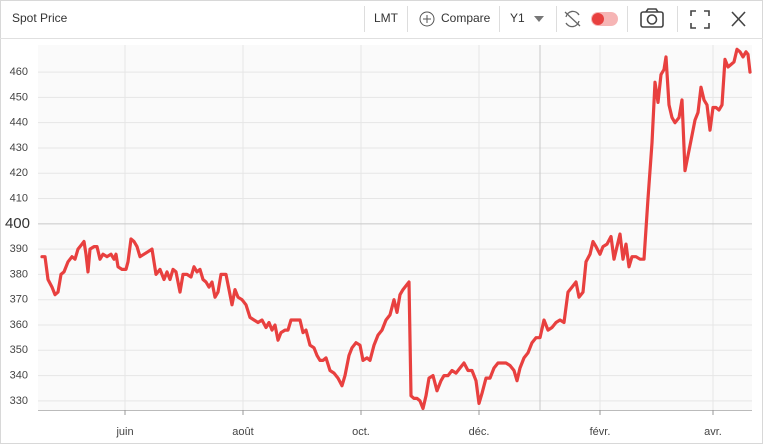 The height and width of the screenshot is (444, 763). Describe the element at coordinates (600, 432) in the screenshot. I see `x-tick-label: févr.` at that location.